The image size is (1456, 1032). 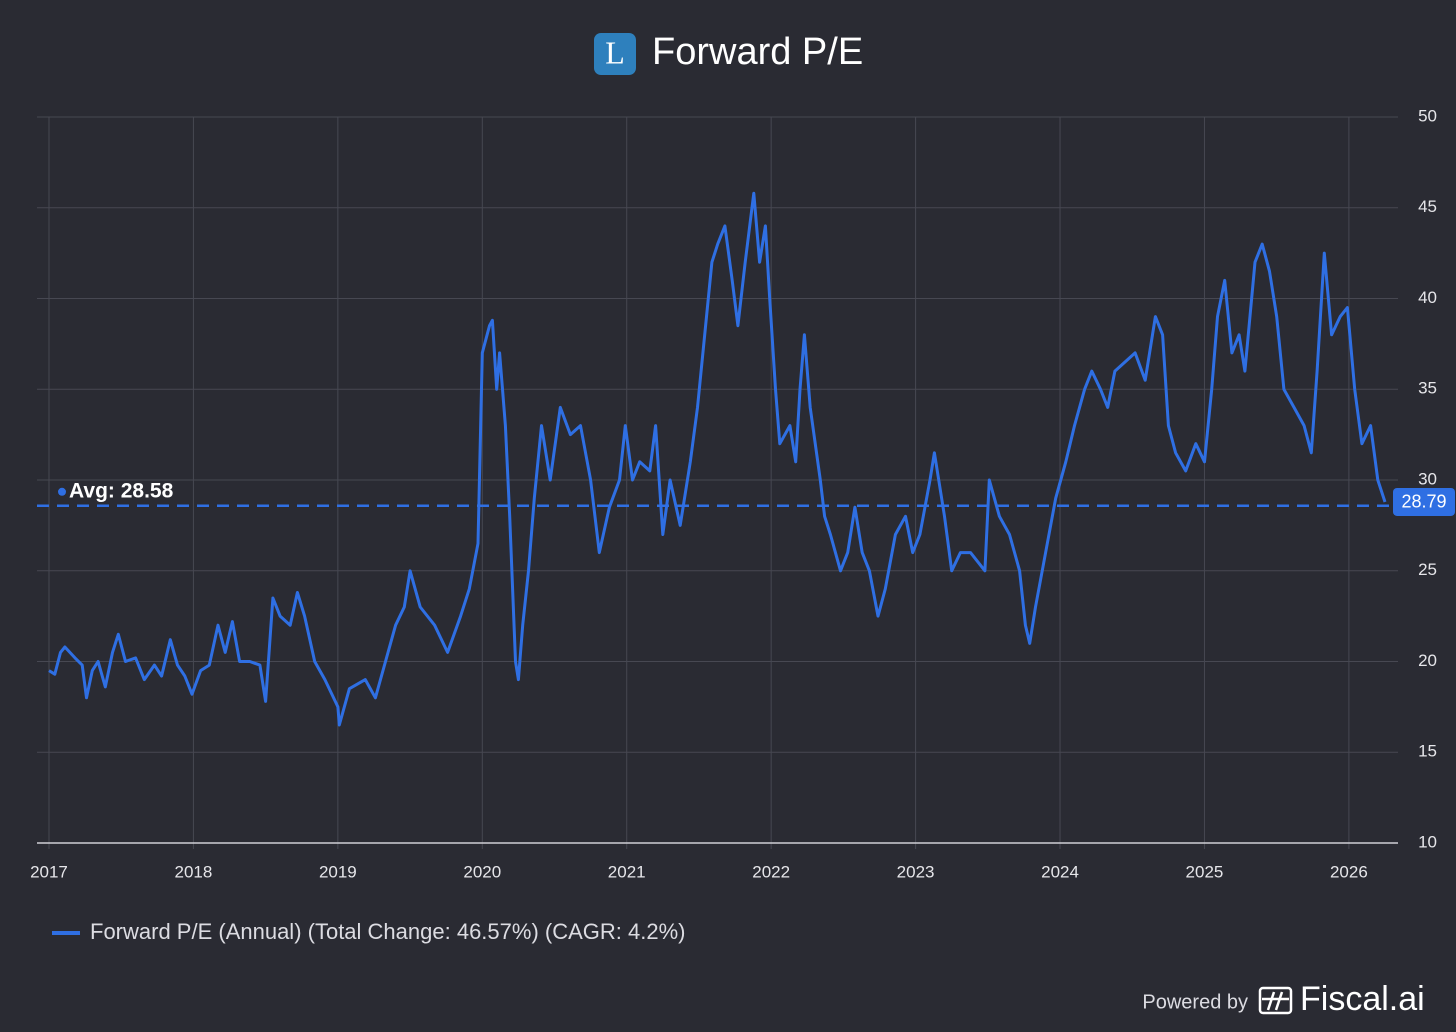 What do you see at coordinates (121, 490) in the screenshot?
I see `average-label: Avg: 28.58` at bounding box center [121, 490].